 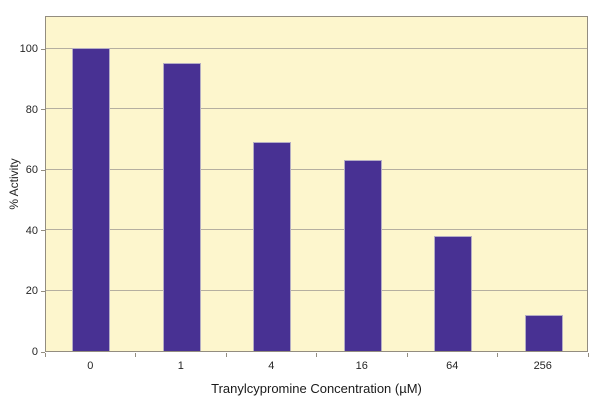 I want to click on y-tick-label: 0, so click(x=34, y=352).